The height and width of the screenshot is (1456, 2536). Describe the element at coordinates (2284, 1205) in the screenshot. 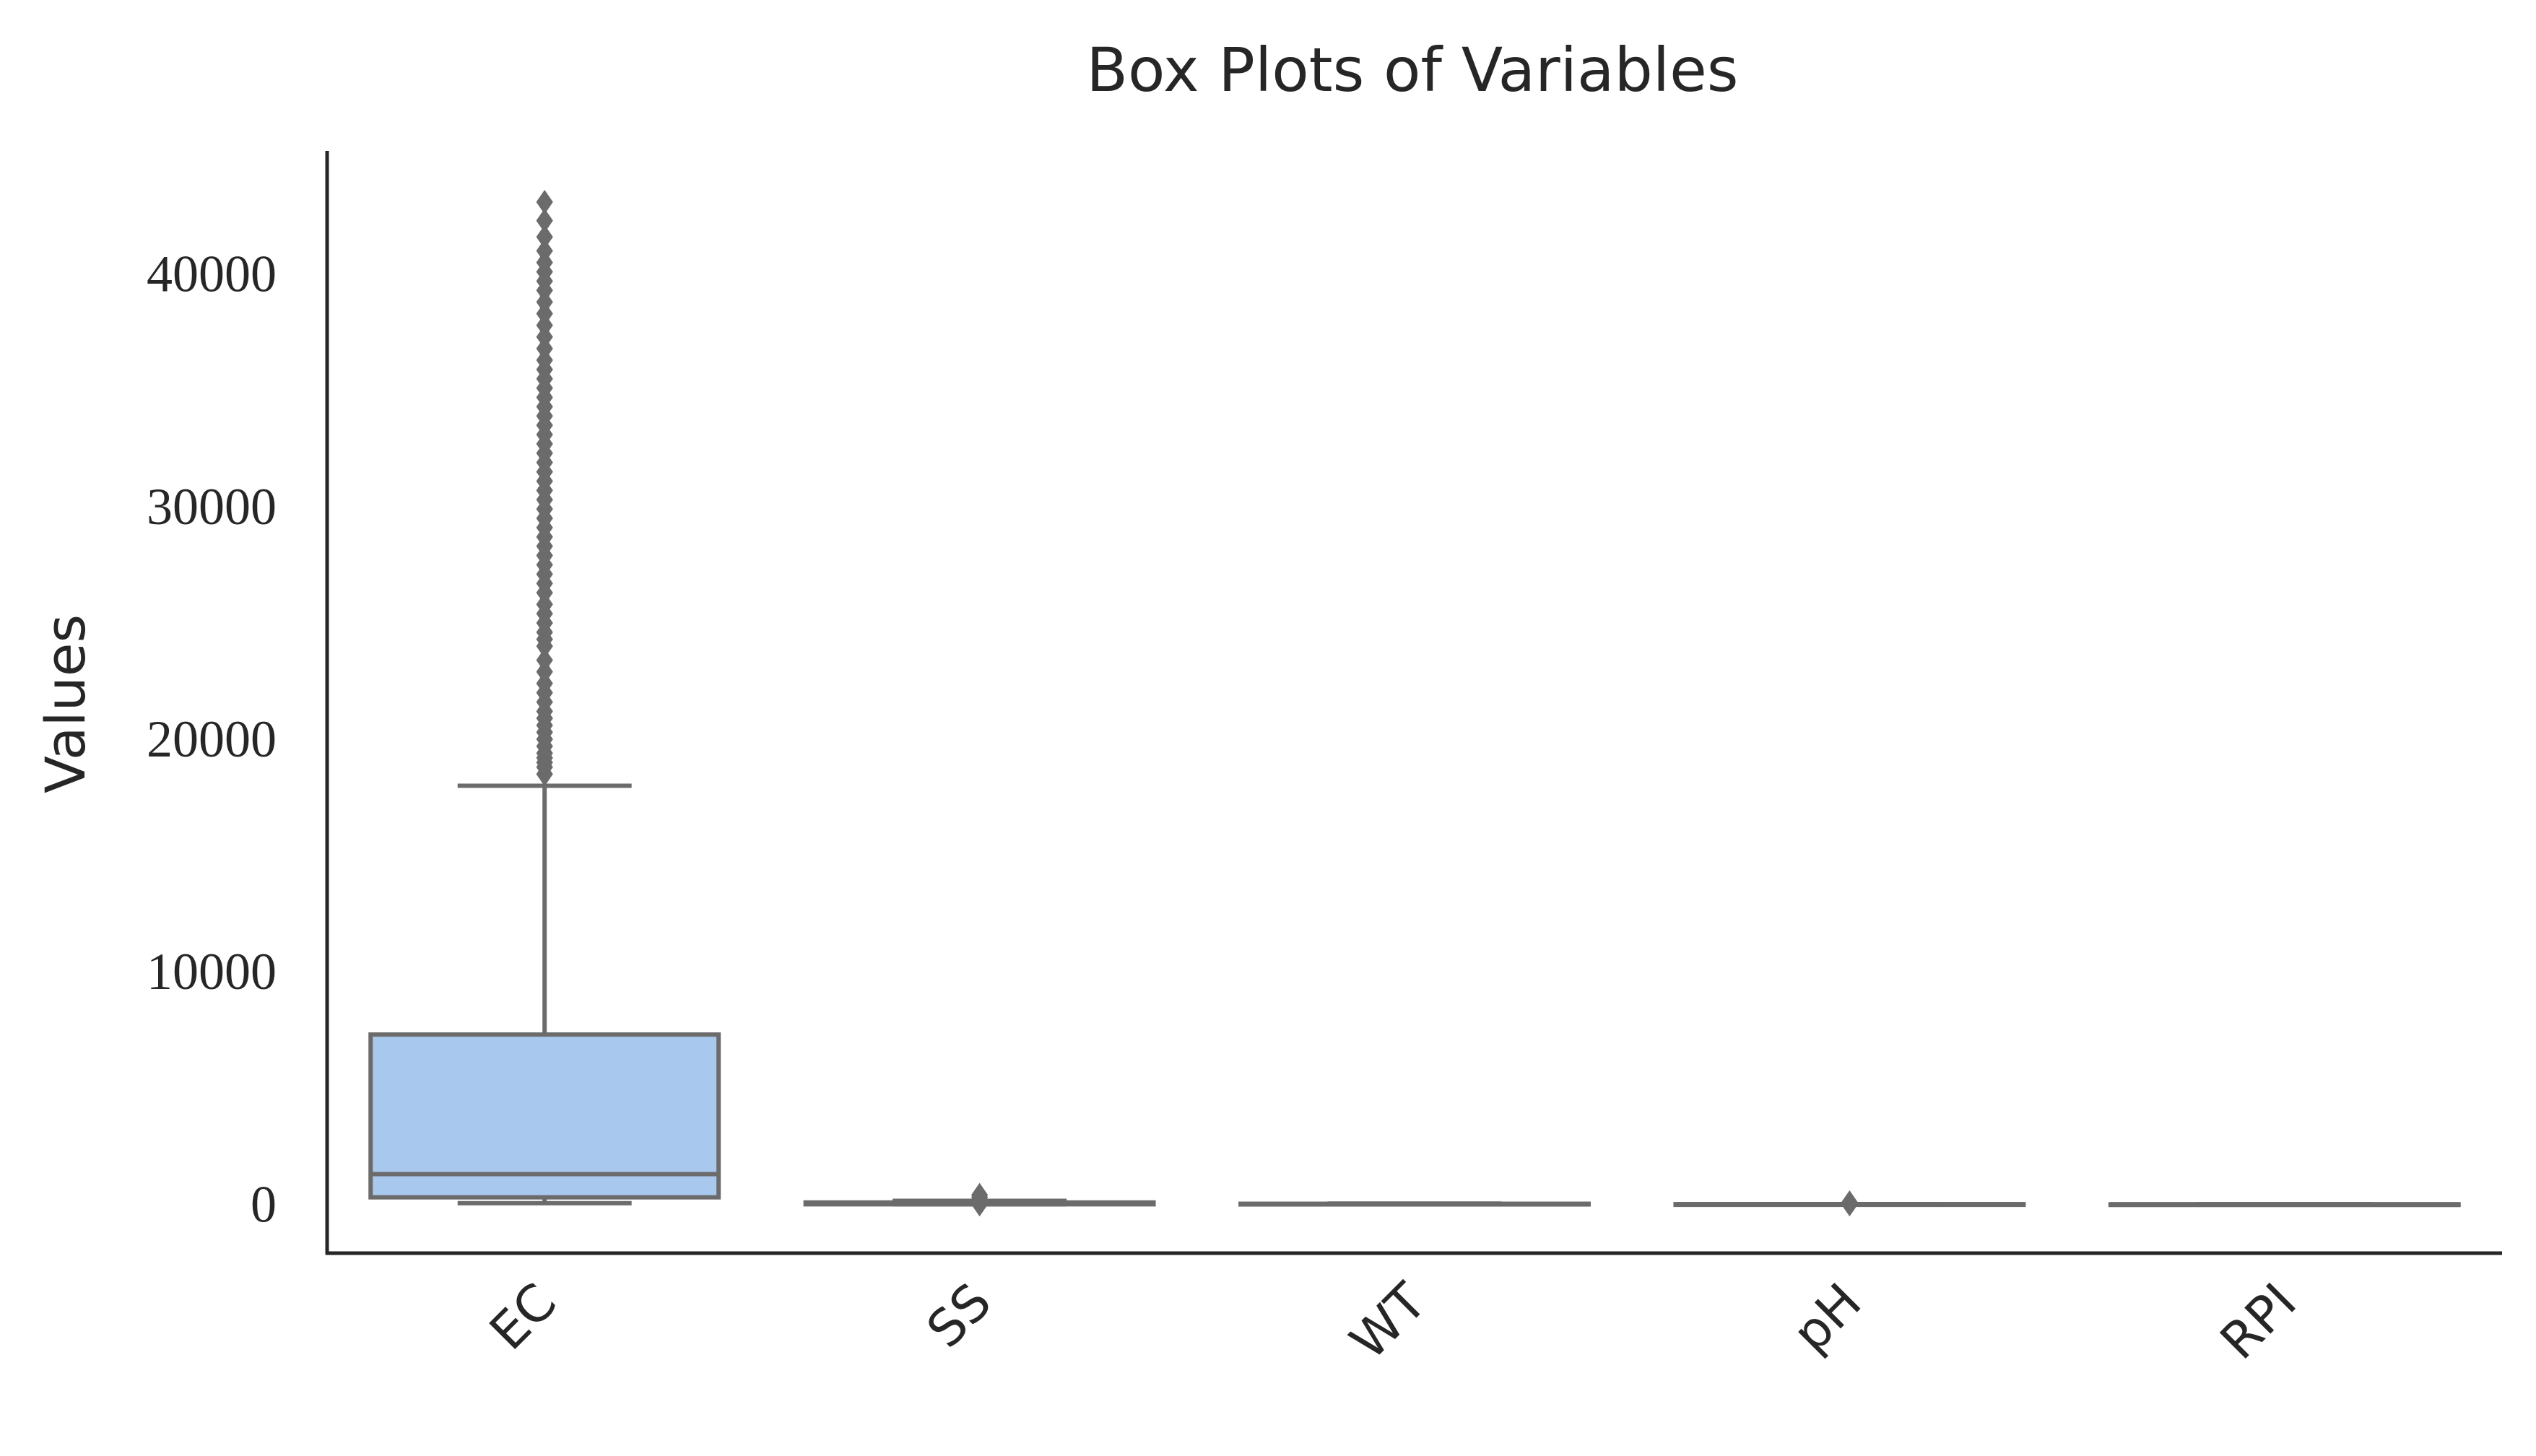

I see `box-rpi` at that location.